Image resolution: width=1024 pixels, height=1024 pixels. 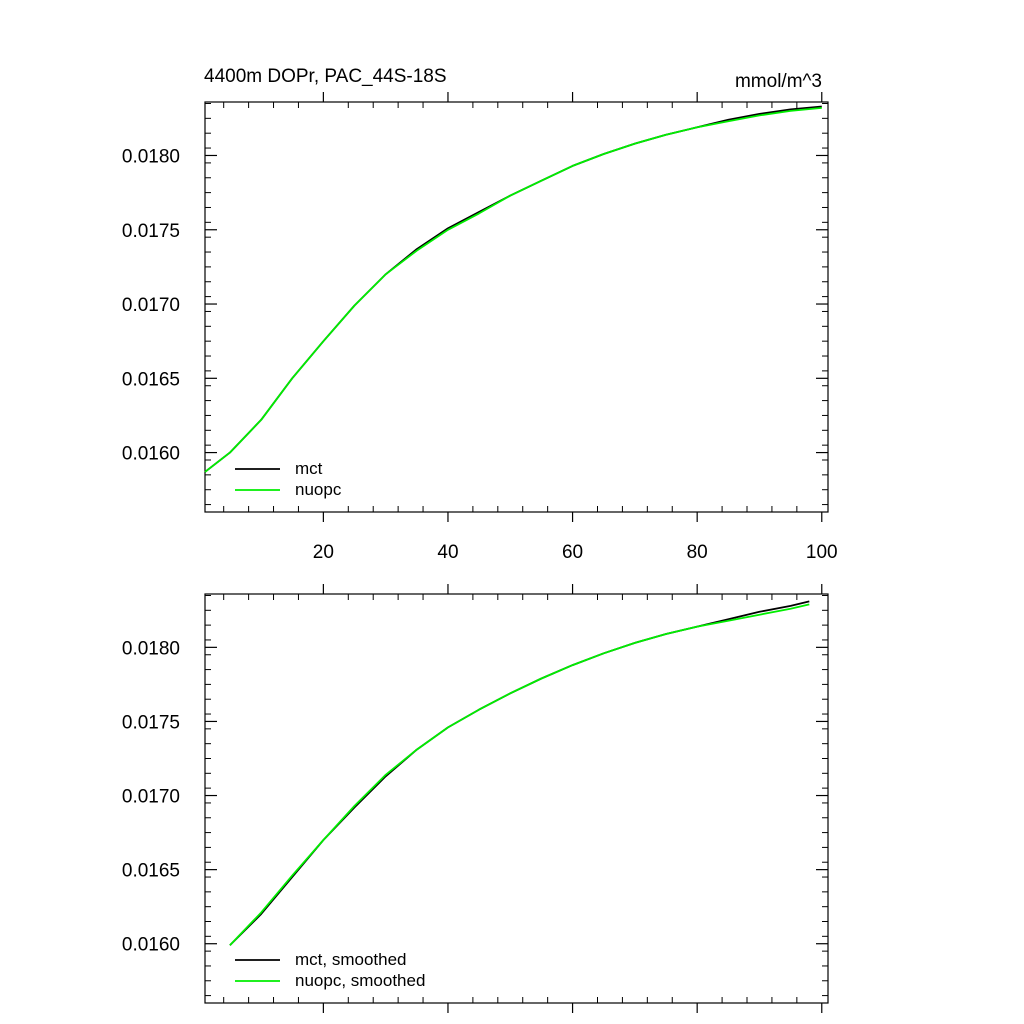 I want to click on x-tick-label: 20, so click(x=323, y=552).